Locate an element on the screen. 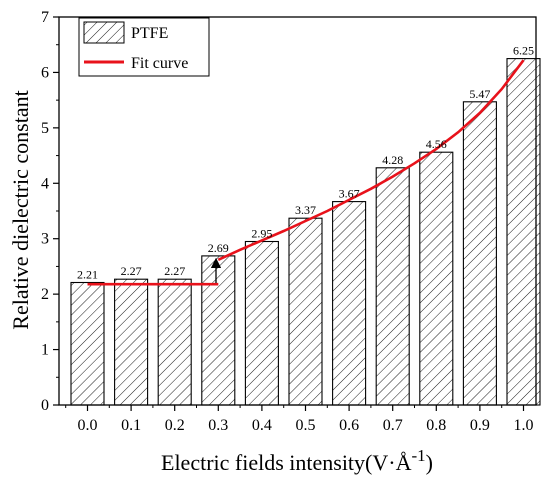 The image size is (550, 480). legend: PTFE Fit curve is located at coordinates (144, 47).